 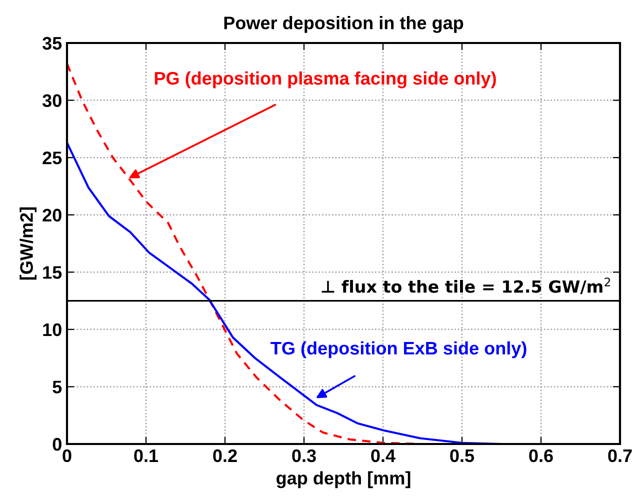 What do you see at coordinates (52, 329) in the screenshot?
I see `y-tick-label: 10` at bounding box center [52, 329].